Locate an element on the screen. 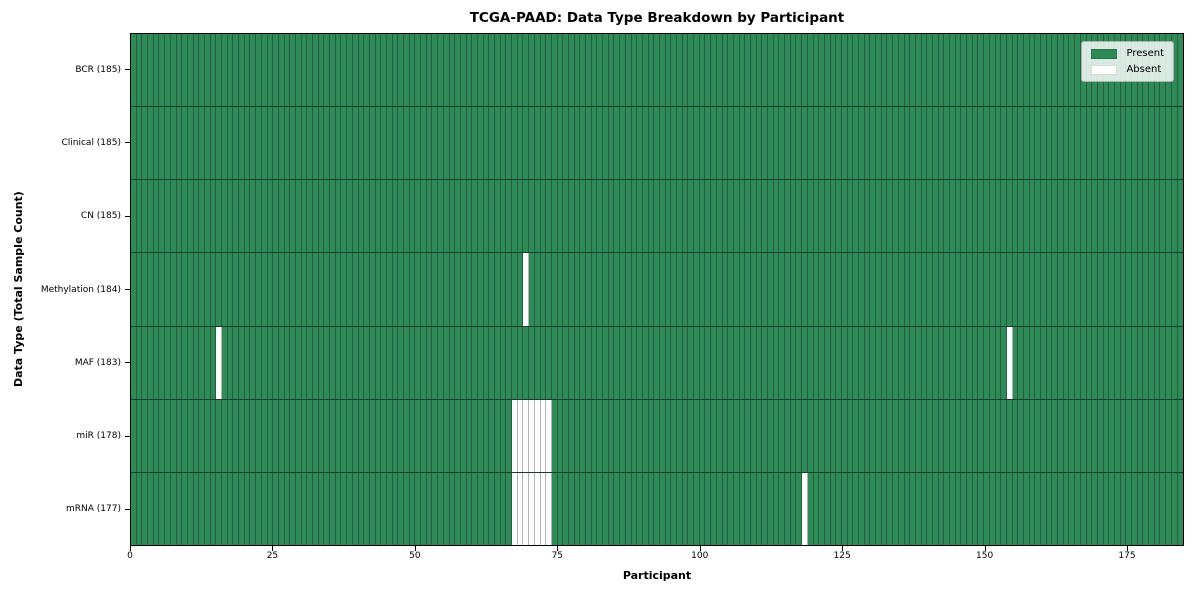 The height and width of the screenshot is (600, 1200). heatmap-cell-absent is located at coordinates (549, 508).